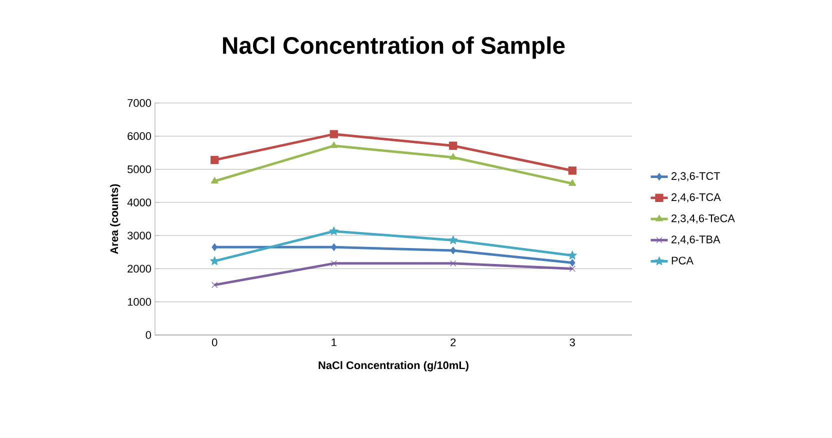  Describe the element at coordinates (140, 268) in the screenshot. I see `y-tick-label: 2000` at that location.